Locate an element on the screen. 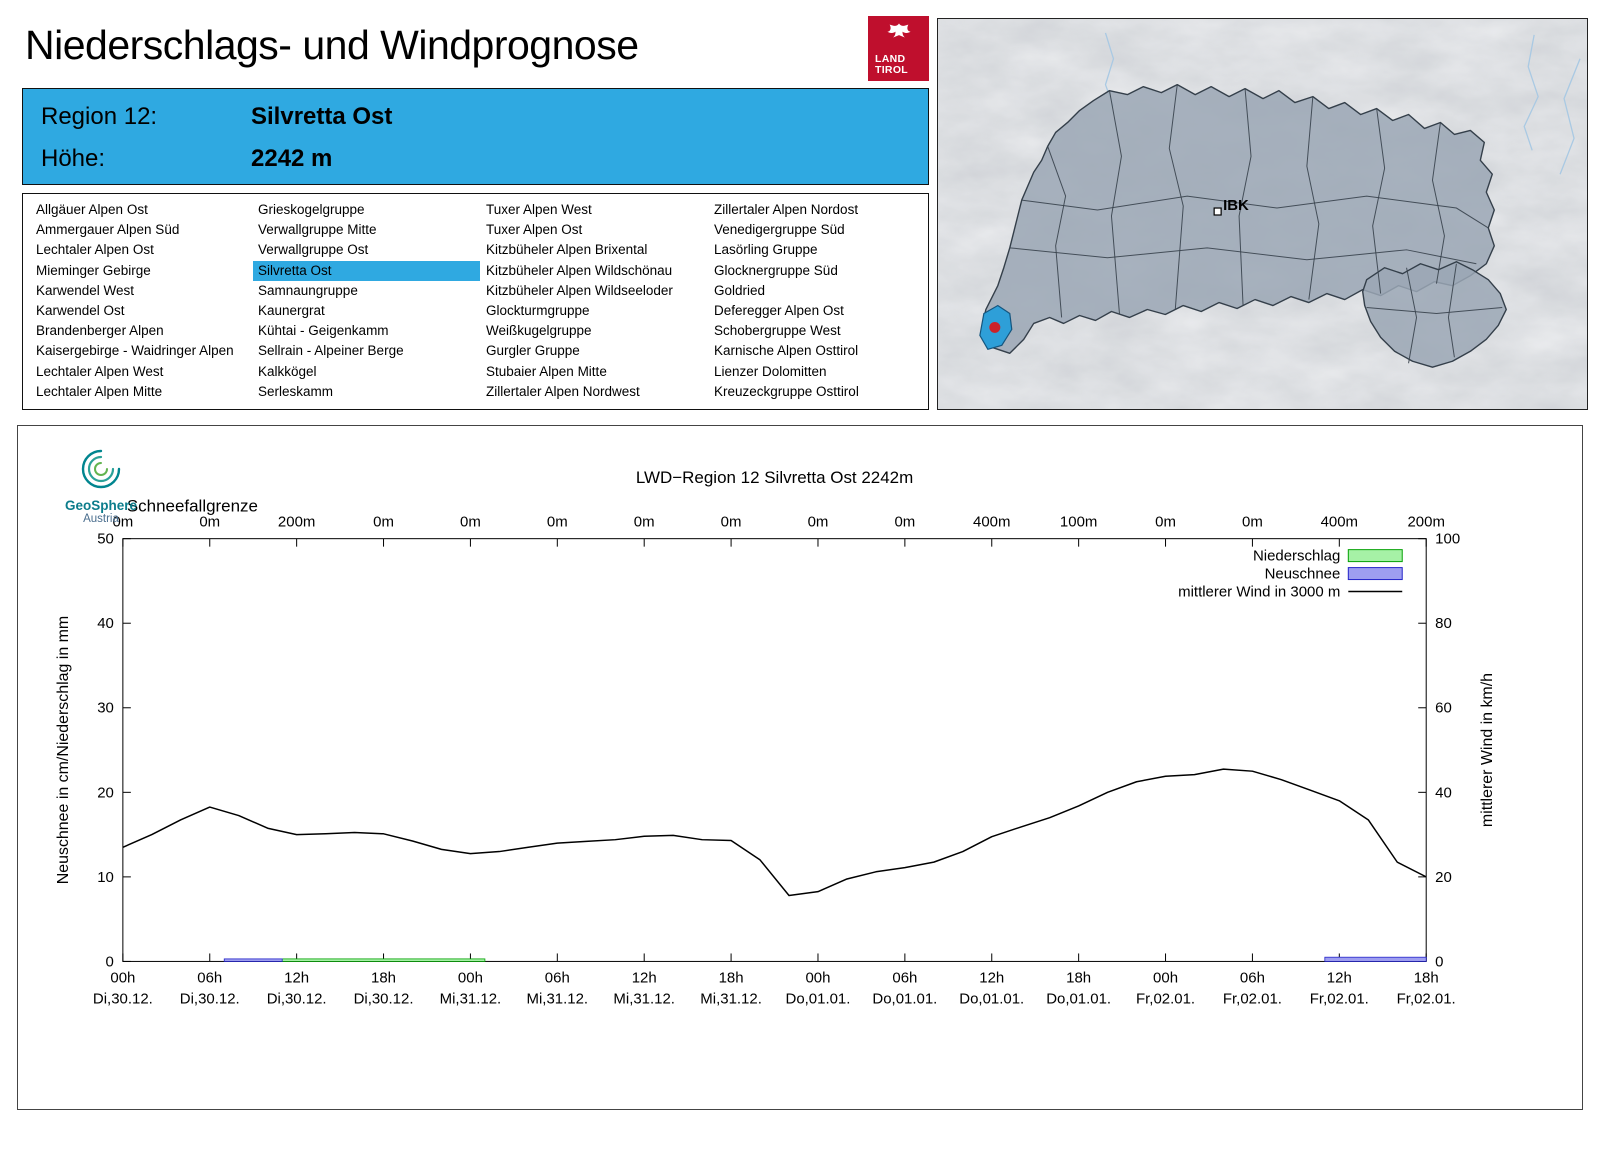 The width and height of the screenshot is (1600, 1153). region-list-item: Deferegger Alpen Ost is located at coordinates (779, 310).